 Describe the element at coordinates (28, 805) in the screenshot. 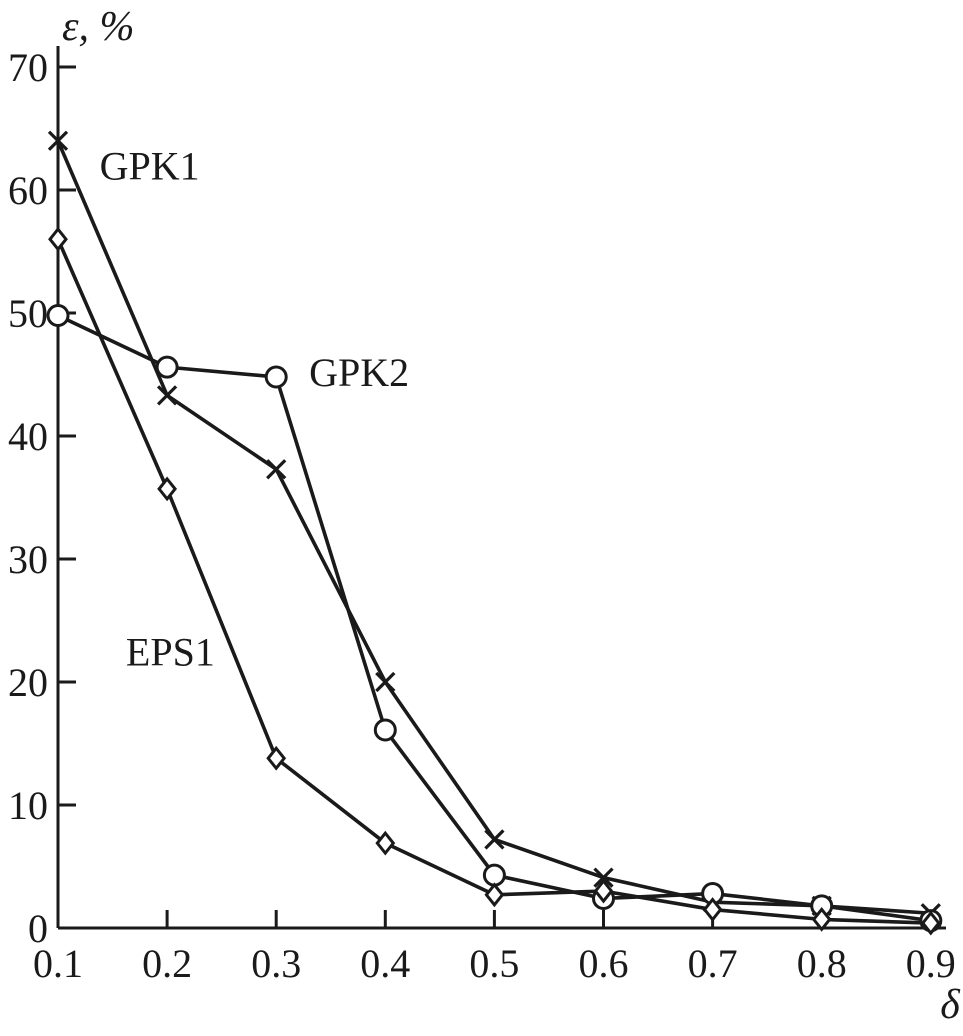

I see `y-tick-label: 10` at that location.